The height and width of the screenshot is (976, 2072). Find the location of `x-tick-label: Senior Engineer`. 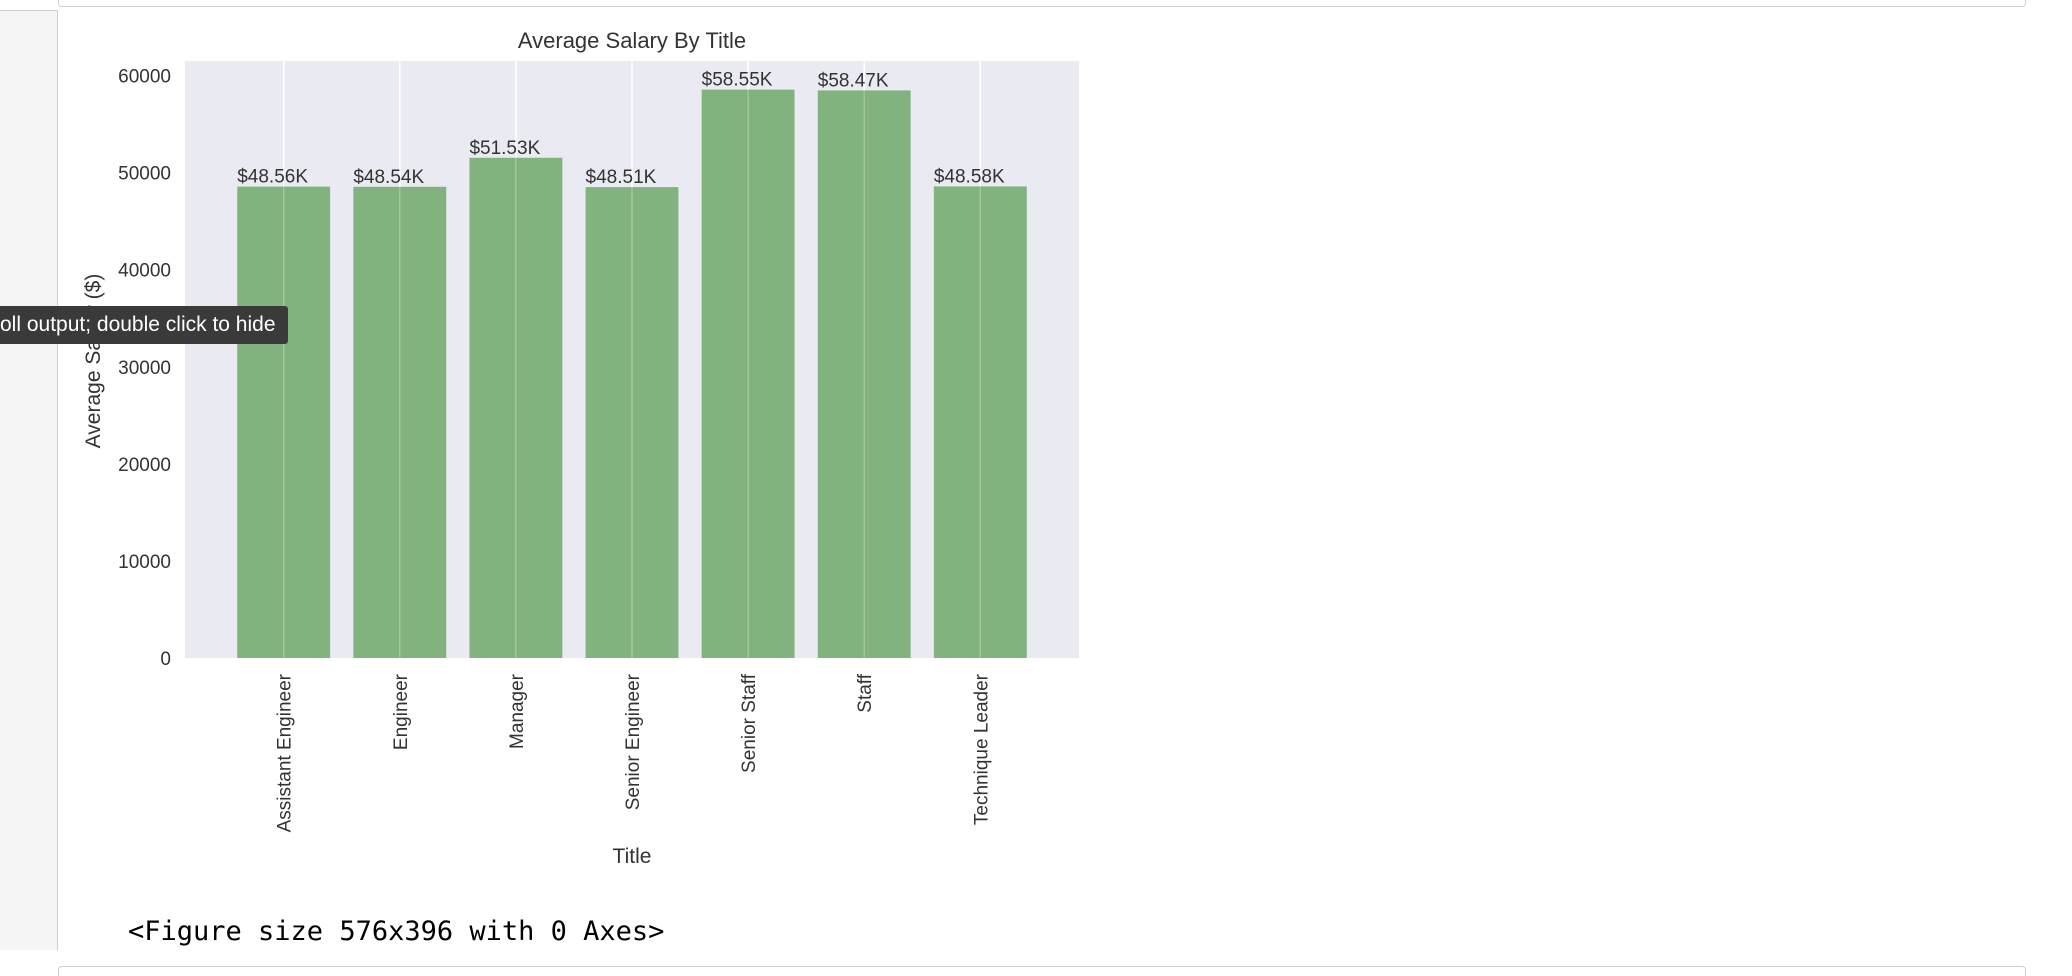

x-tick-label: Senior Engineer is located at coordinates (633, 741).